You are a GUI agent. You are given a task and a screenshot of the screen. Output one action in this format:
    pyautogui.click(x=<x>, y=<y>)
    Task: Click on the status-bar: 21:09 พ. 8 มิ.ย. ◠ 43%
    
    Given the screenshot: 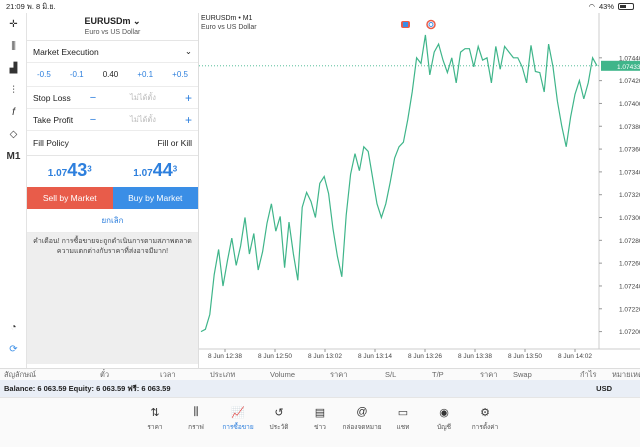 What is the action you would take?
    pyautogui.click(x=320, y=6)
    